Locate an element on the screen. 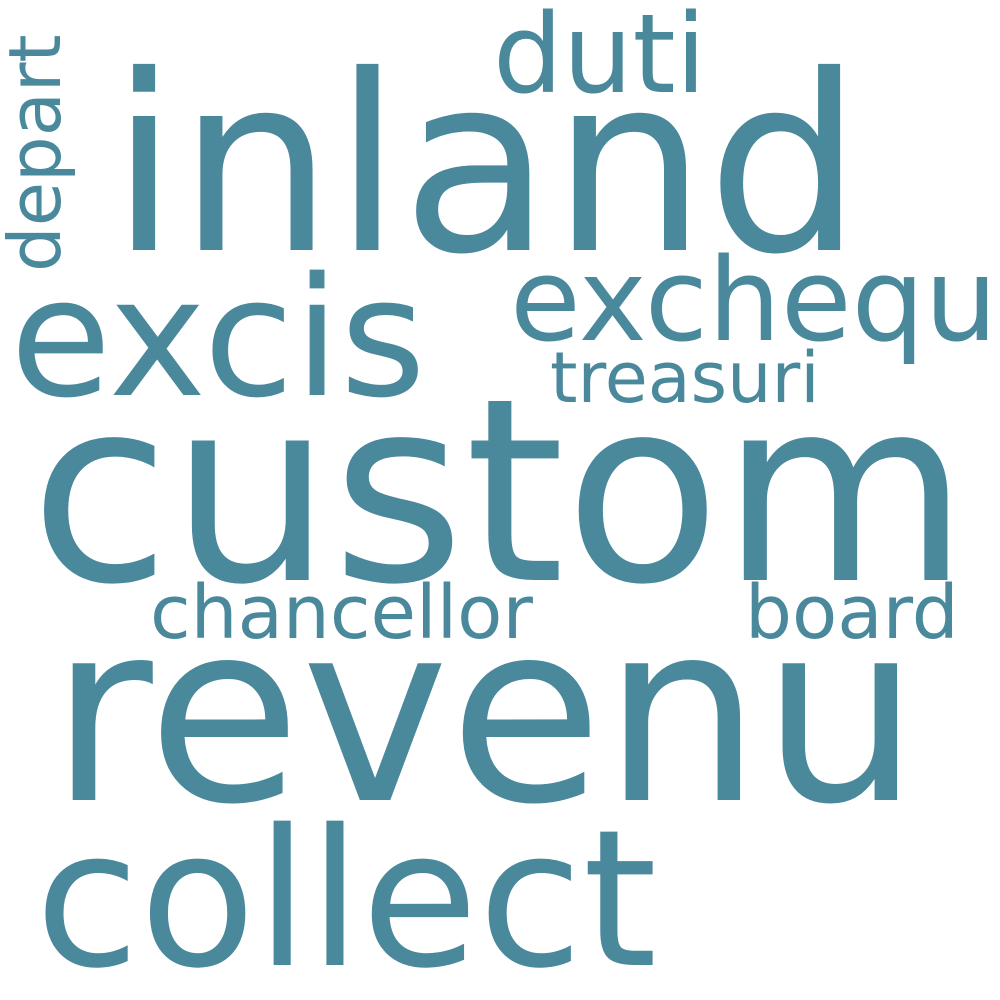 Image resolution: width=1000 pixels, height=1000 pixels. word-duti: duti is located at coordinates (599, 59).